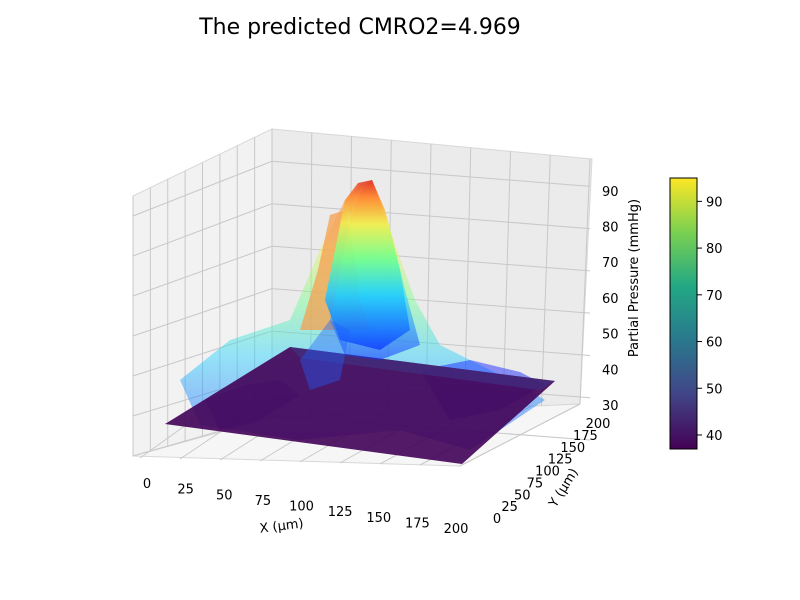 The image size is (800, 600). I want to click on colorbar: 40 50 60 70 80 90, so click(696, 313).